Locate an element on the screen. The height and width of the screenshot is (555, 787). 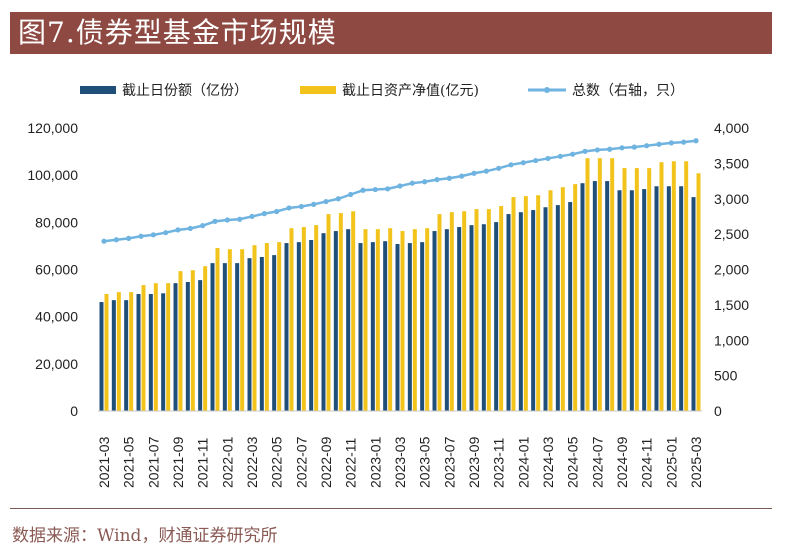
x-tick-label: 2021-11 is located at coordinates (203, 462).